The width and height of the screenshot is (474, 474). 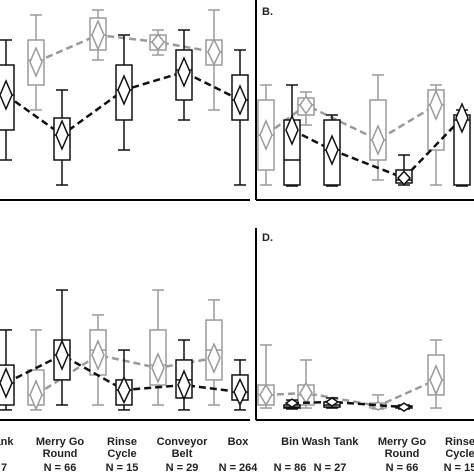 What do you see at coordinates (330, 468) in the screenshot?
I see `n-label: N = 27` at bounding box center [330, 468].